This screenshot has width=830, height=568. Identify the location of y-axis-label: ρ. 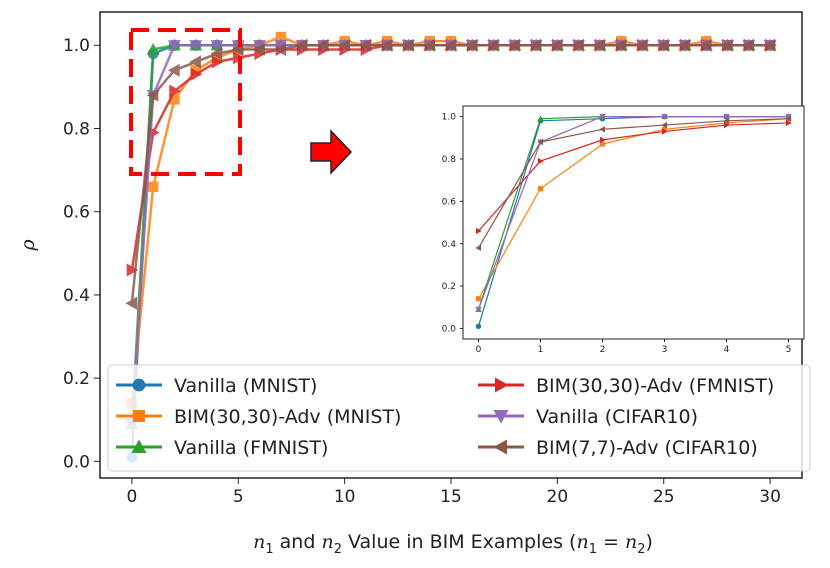
(28, 245).